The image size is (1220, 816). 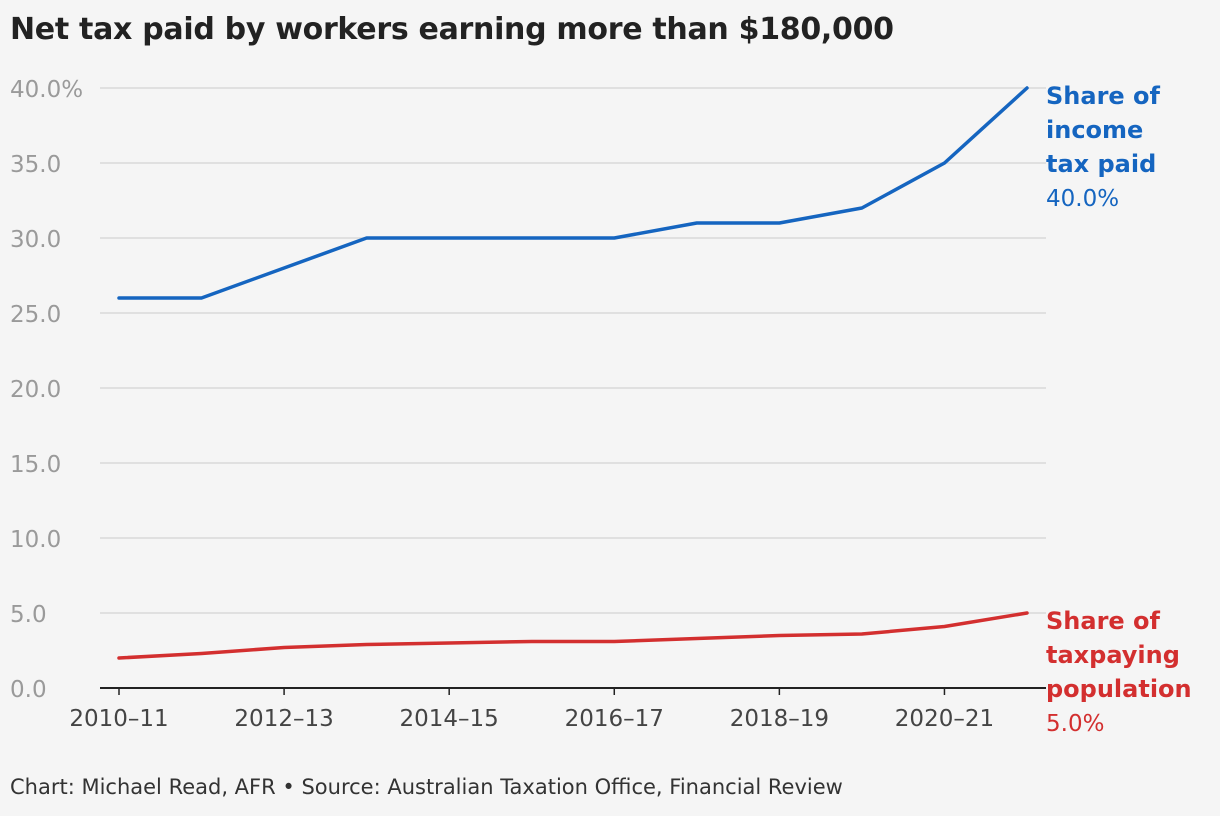 I want to click on series-name-label: taxpaying, so click(x=1113, y=655).